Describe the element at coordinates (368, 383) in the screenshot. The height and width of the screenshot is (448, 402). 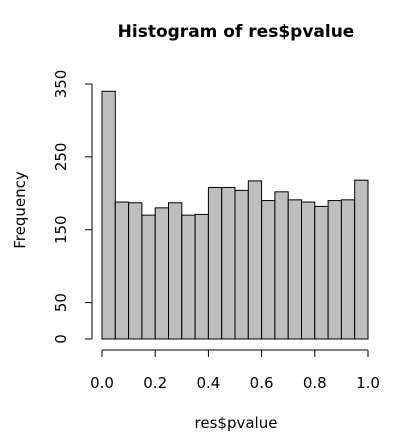
I see `x-tick-label: 1.0` at that location.